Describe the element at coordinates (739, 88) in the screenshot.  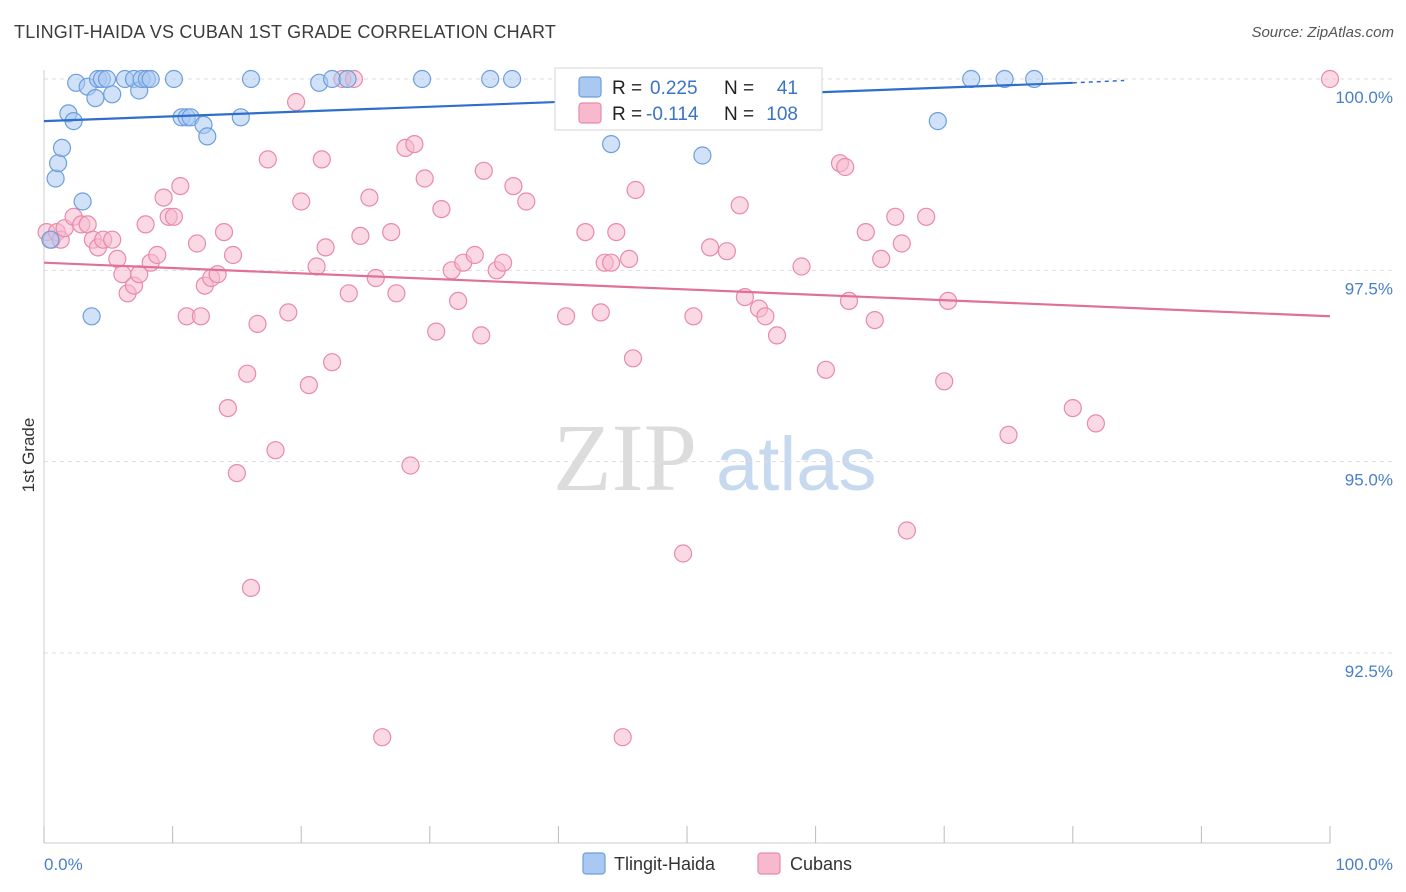
I see `legend-n-label-1: N =` at that location.